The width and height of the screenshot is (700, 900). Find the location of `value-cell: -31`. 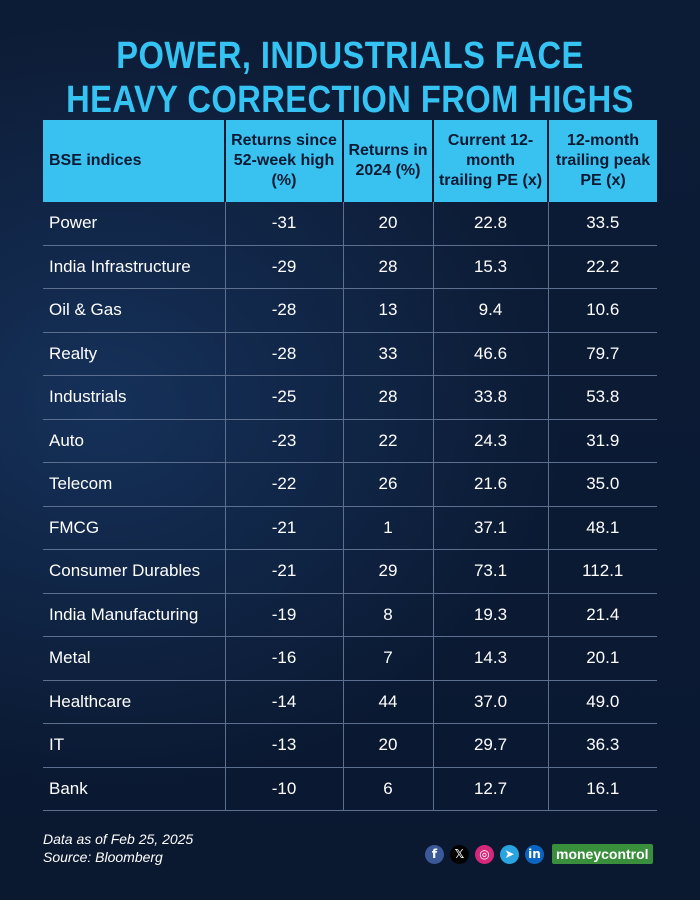

value-cell: -31 is located at coordinates (284, 224).